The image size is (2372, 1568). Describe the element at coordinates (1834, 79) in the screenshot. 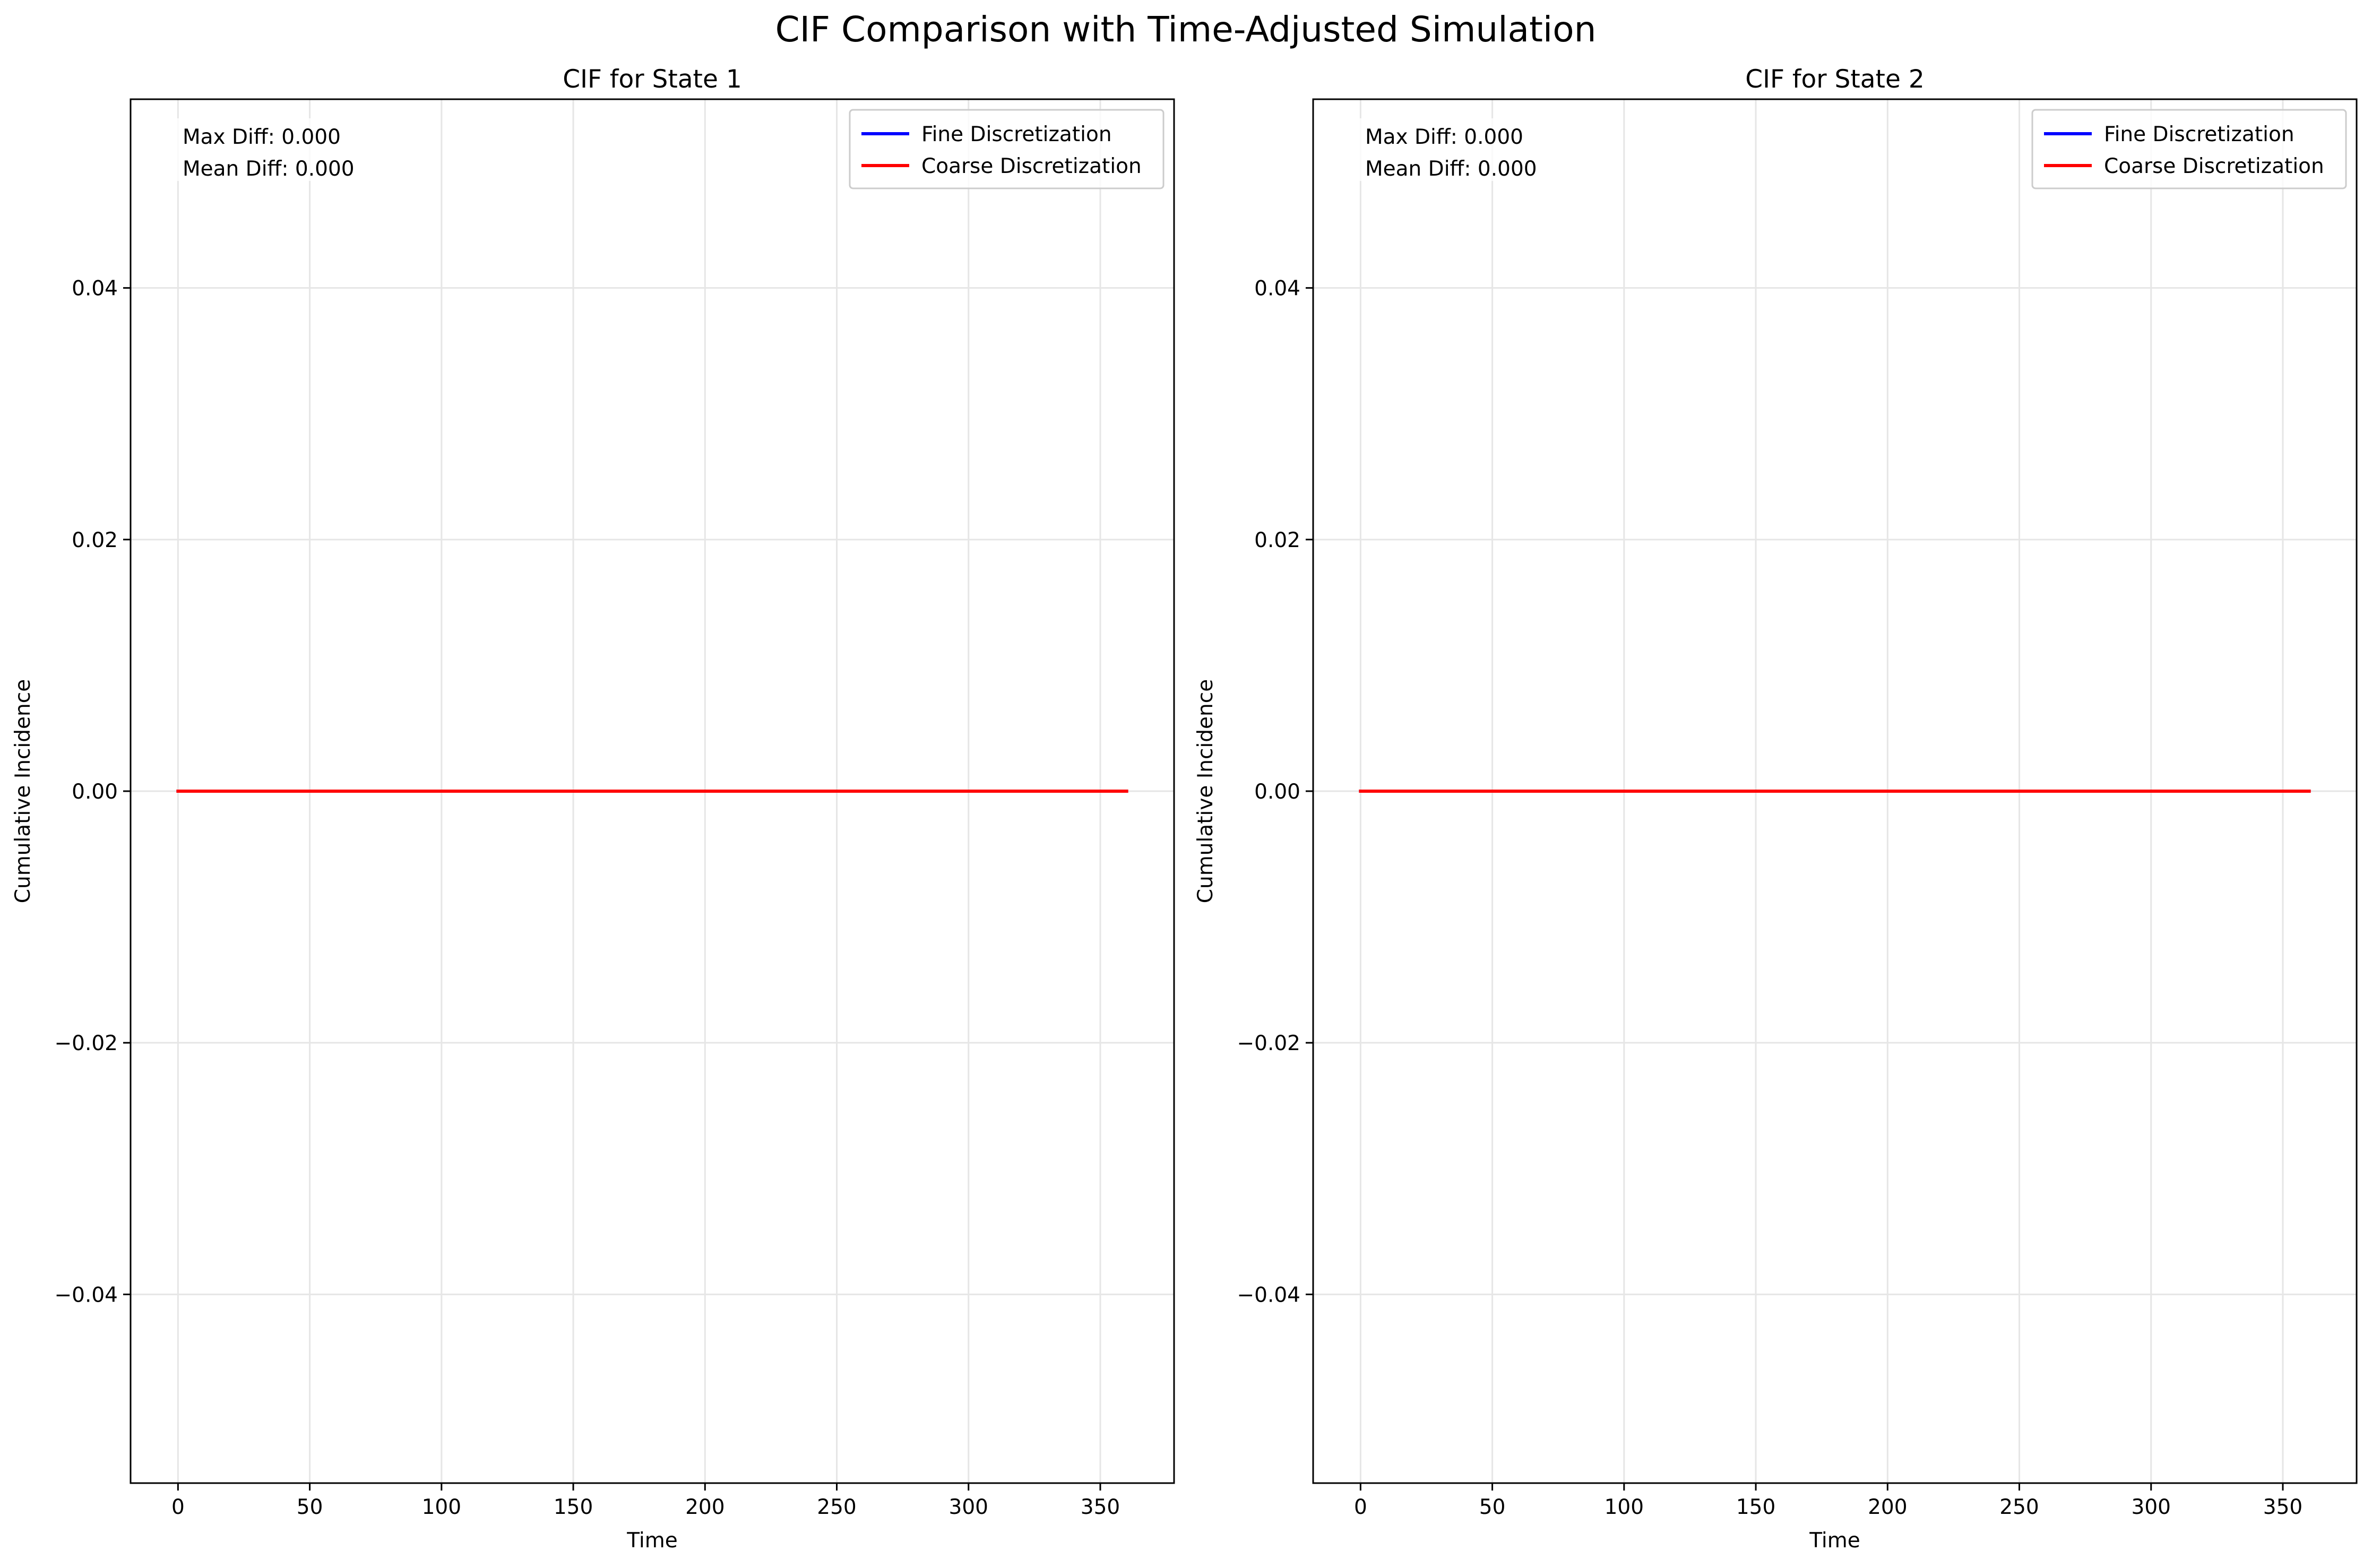

I see `chart-title: CIF for State 2` at that location.